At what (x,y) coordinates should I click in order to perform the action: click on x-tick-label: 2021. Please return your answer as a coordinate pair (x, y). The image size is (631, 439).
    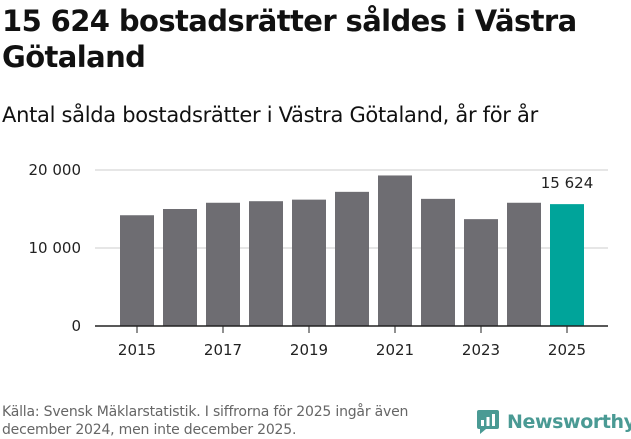
    Looking at the image, I should click on (395, 350).